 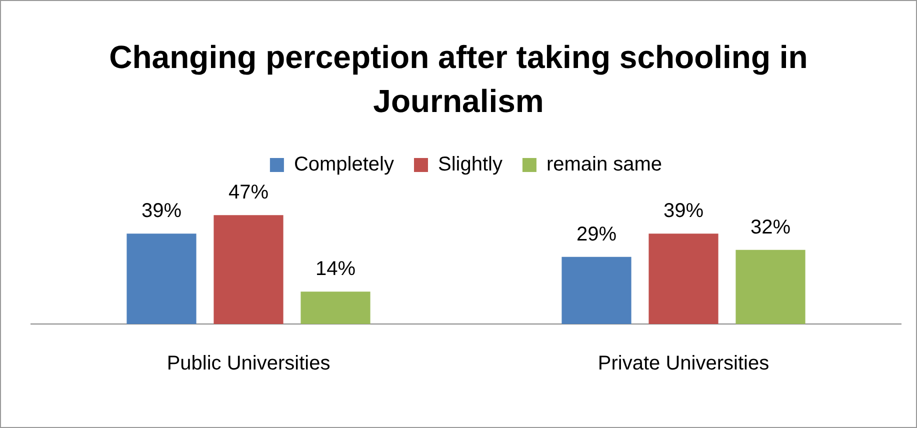 What do you see at coordinates (604, 165) in the screenshot?
I see `legend-label: remain same` at bounding box center [604, 165].